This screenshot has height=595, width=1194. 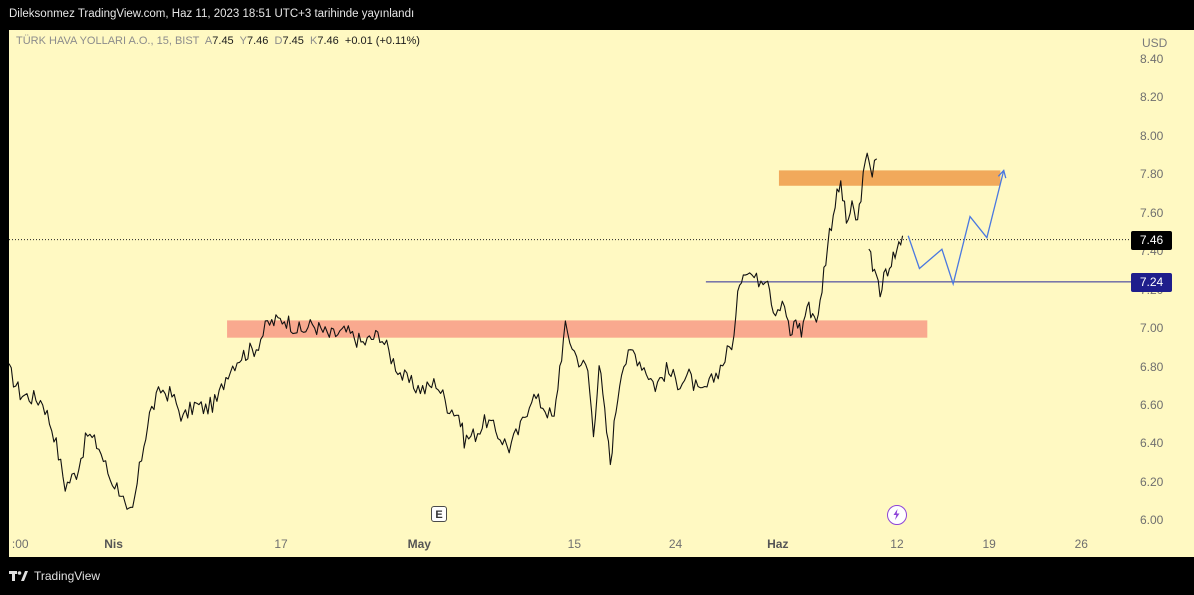 What do you see at coordinates (243, 41) in the screenshot?
I see `high-label: Y` at bounding box center [243, 41].